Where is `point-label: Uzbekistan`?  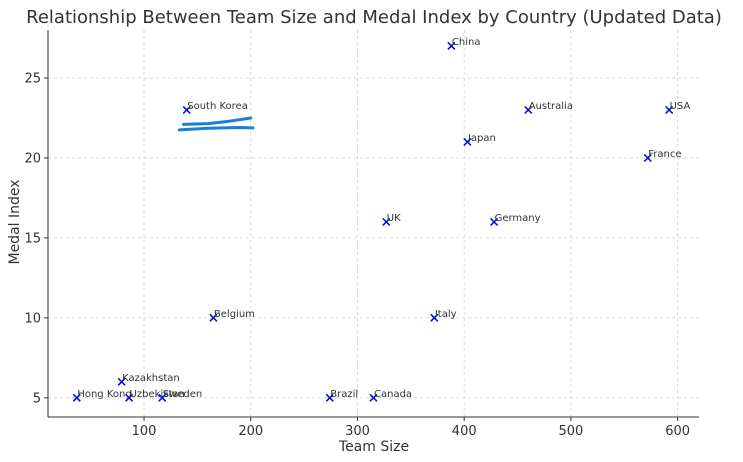
point-label: Uzbekistan is located at coordinates (157, 394).